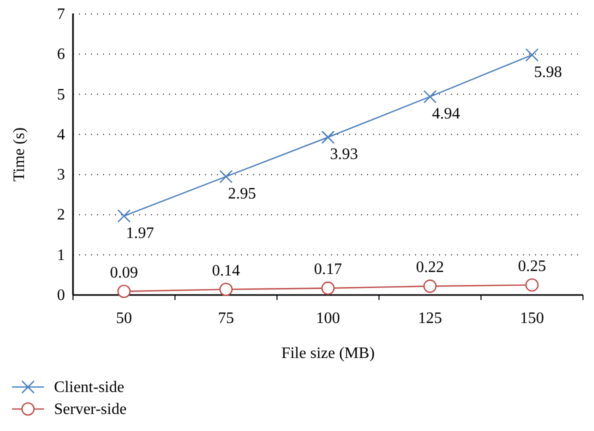 The image size is (594, 431). What do you see at coordinates (61, 255) in the screenshot?
I see `y-tick-label: 1` at bounding box center [61, 255].